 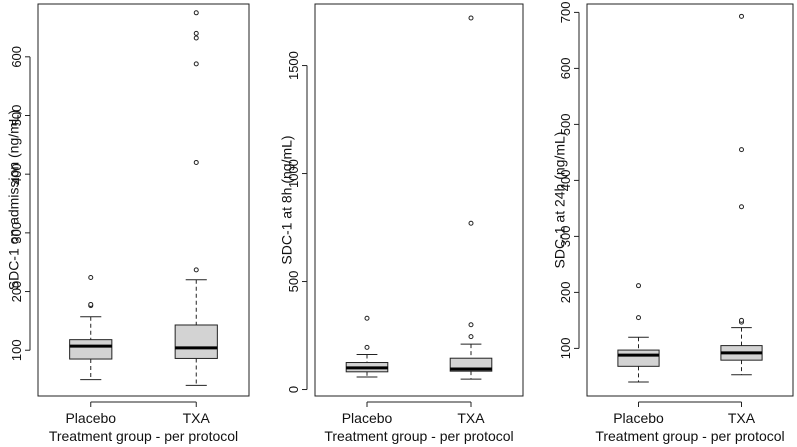 I want to click on y-axis: 0 500 1000 1500, so click(x=297, y=222).